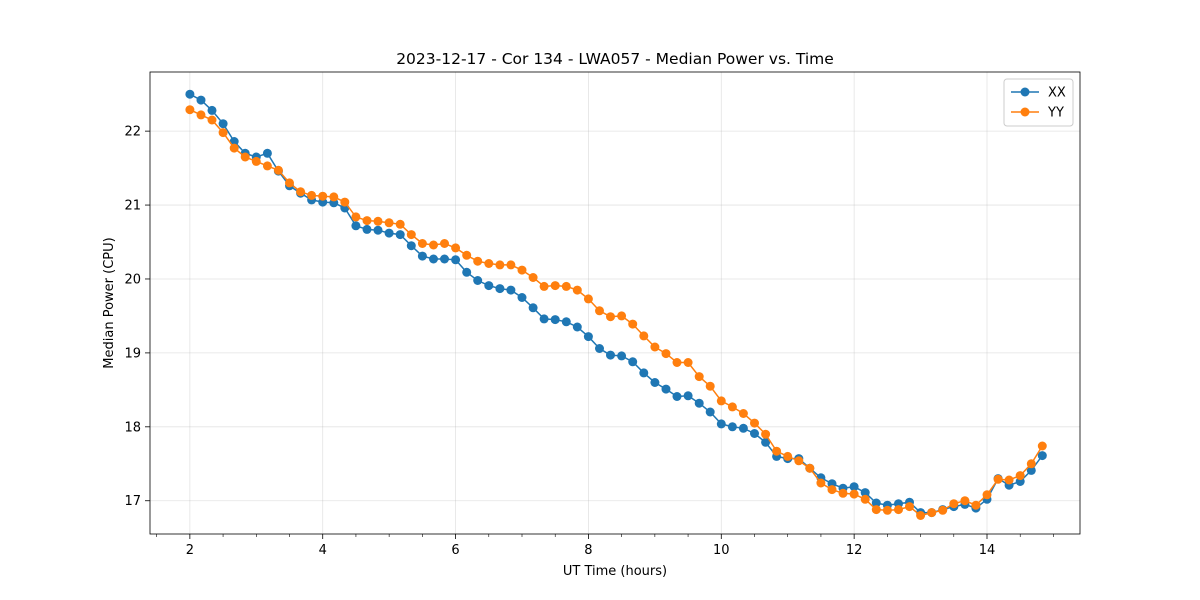  I want to click on legend-label-xx: XX, so click(1057, 93).